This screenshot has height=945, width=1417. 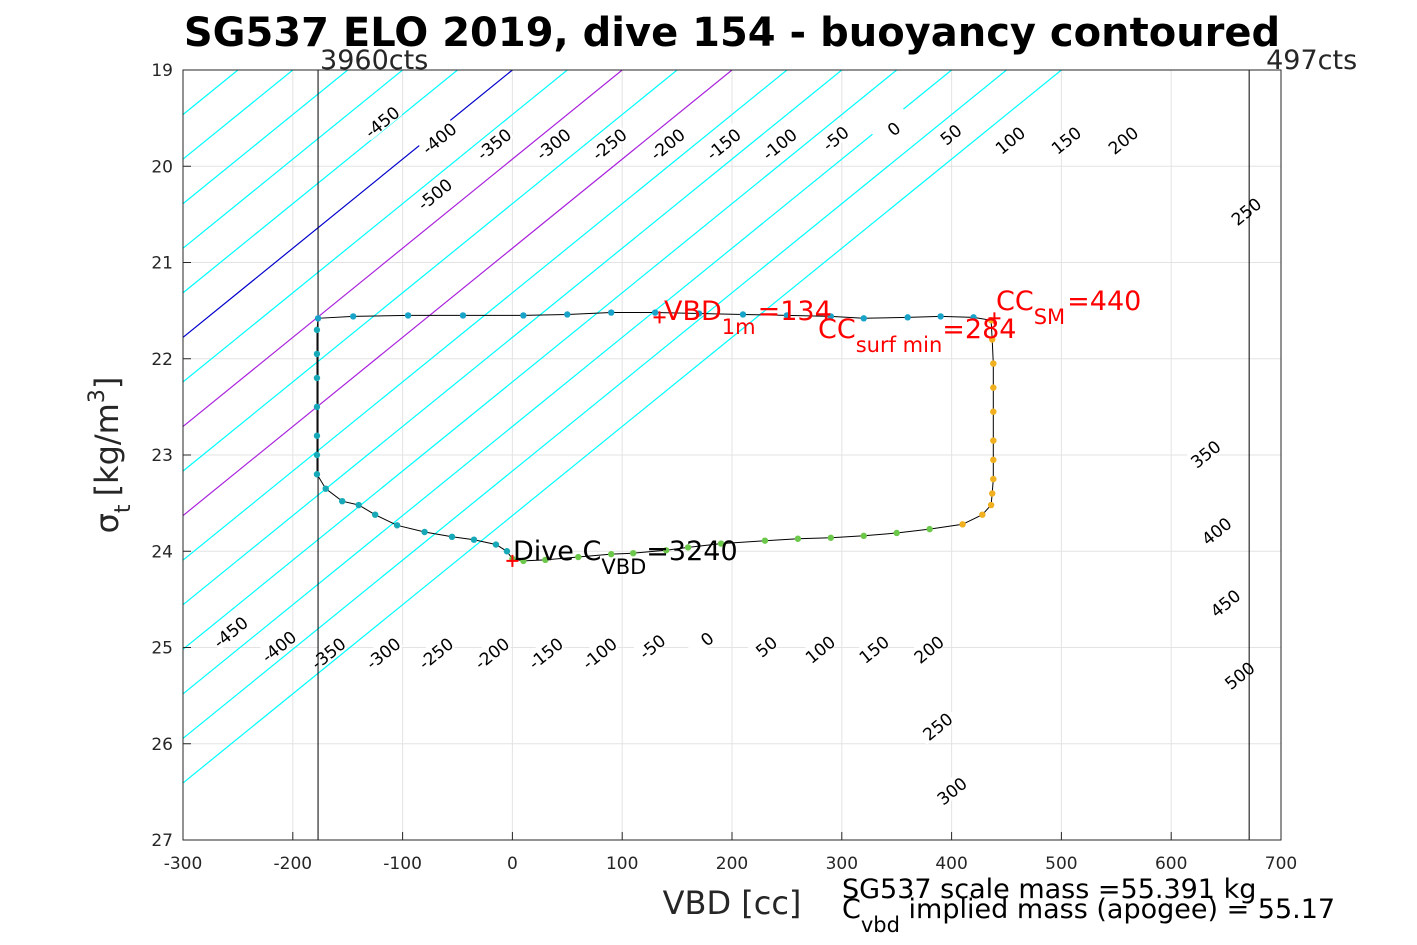 What do you see at coordinates (622, 864) in the screenshot?
I see `x-tick-label: 100` at bounding box center [622, 864].